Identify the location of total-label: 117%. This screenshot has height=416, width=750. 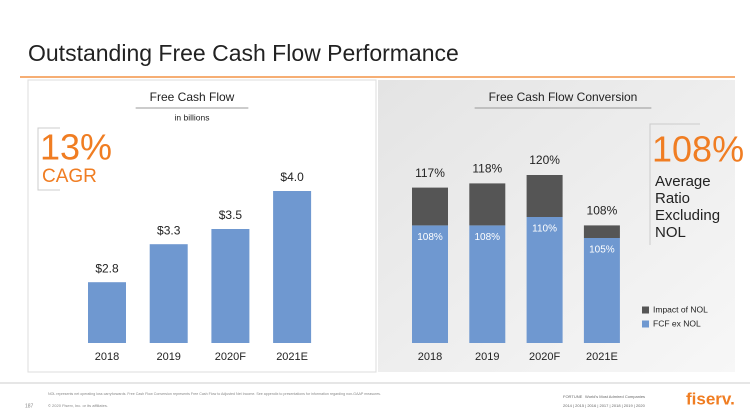
(430, 173).